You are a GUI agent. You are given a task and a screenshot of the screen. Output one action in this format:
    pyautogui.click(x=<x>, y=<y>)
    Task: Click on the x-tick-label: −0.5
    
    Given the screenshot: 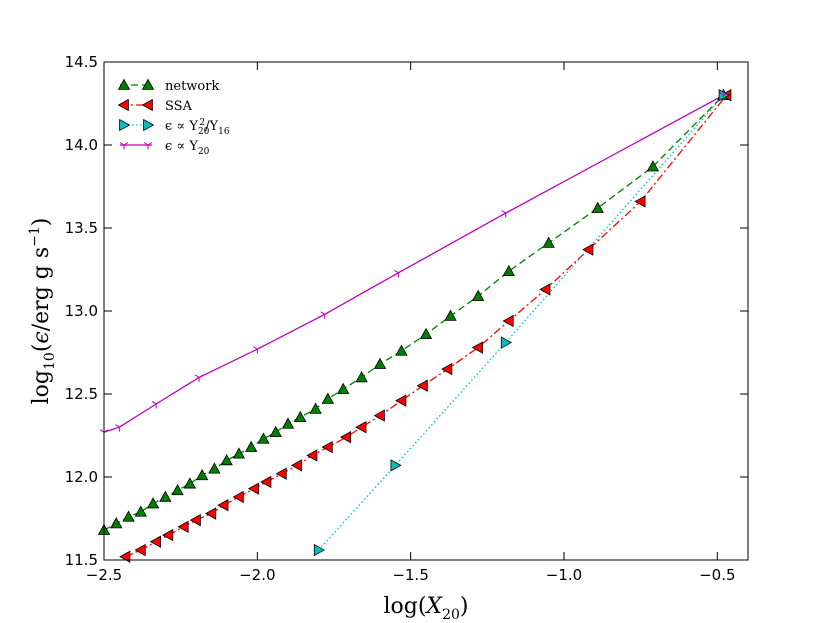 What is the action you would take?
    pyautogui.click(x=717, y=575)
    